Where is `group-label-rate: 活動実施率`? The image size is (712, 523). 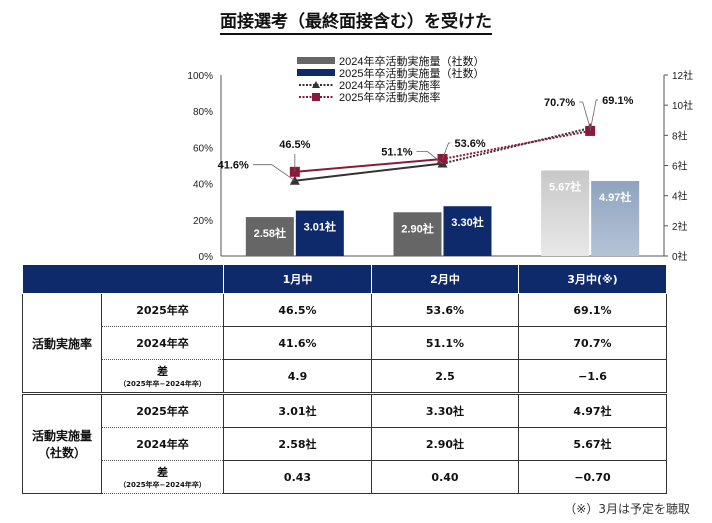
group-label-rate: 活動実施率 is located at coordinates (62, 343).